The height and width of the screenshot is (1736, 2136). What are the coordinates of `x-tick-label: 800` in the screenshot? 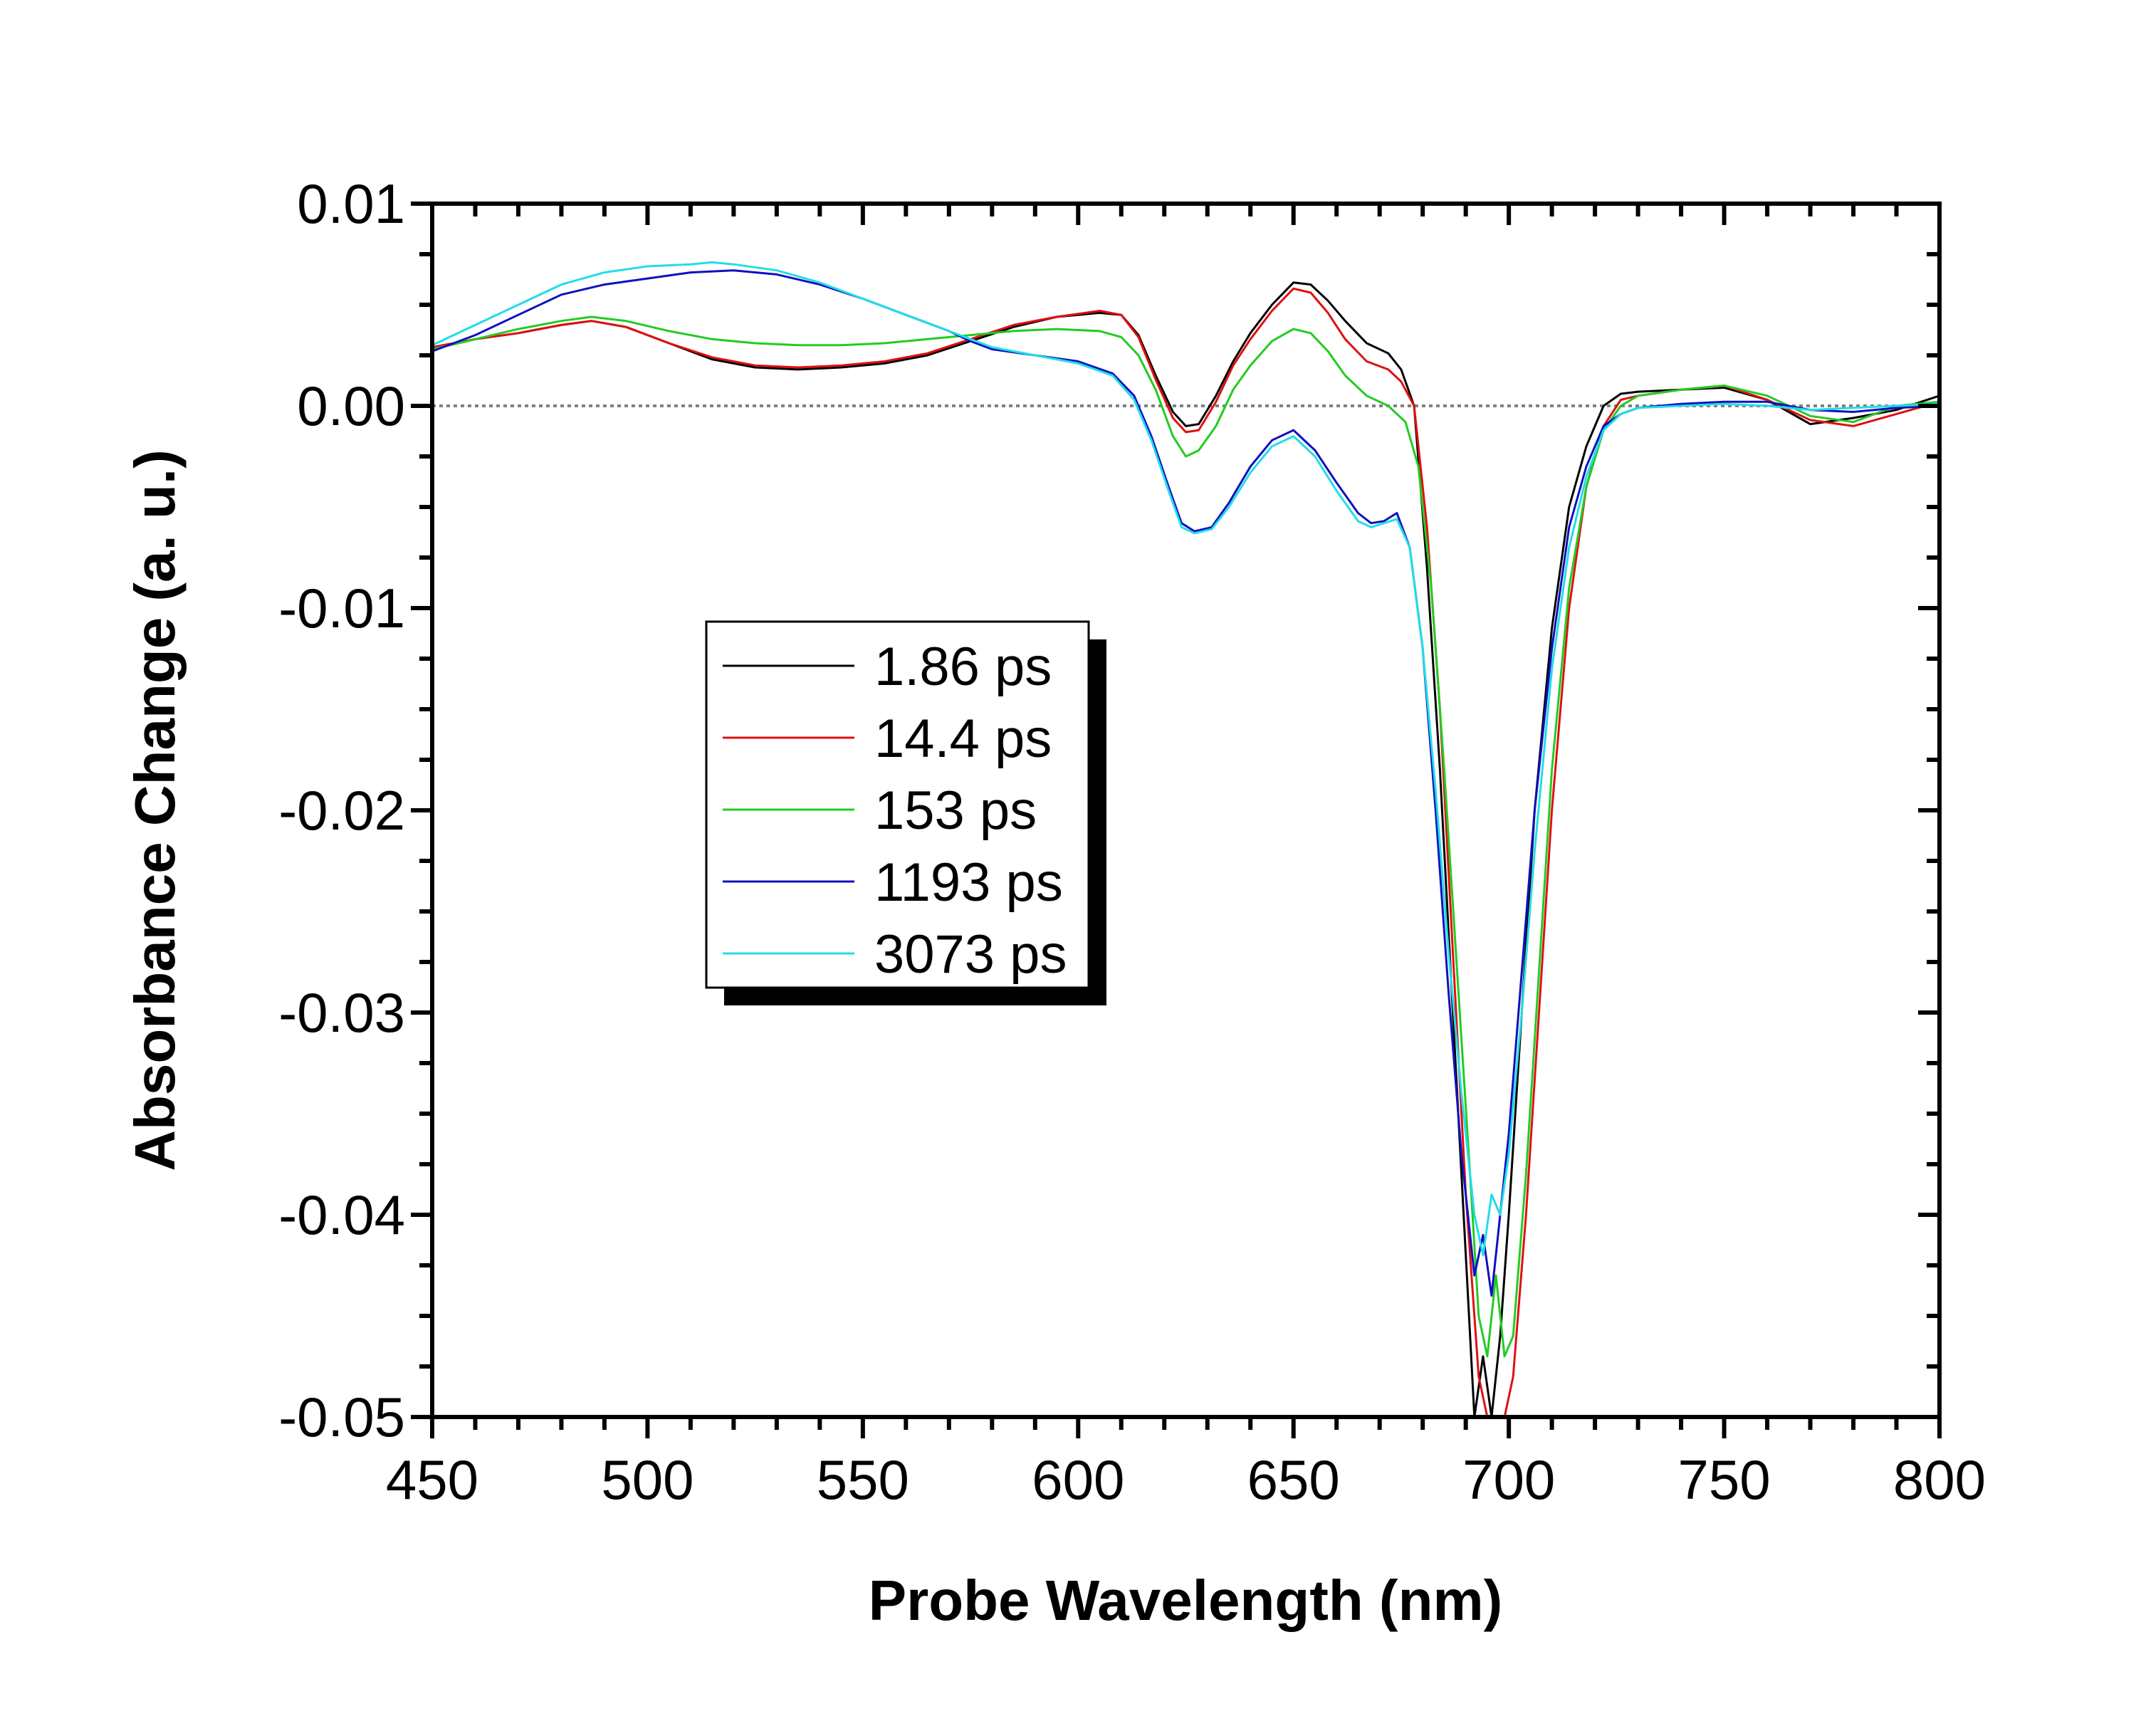 It's located at (1940, 1480).